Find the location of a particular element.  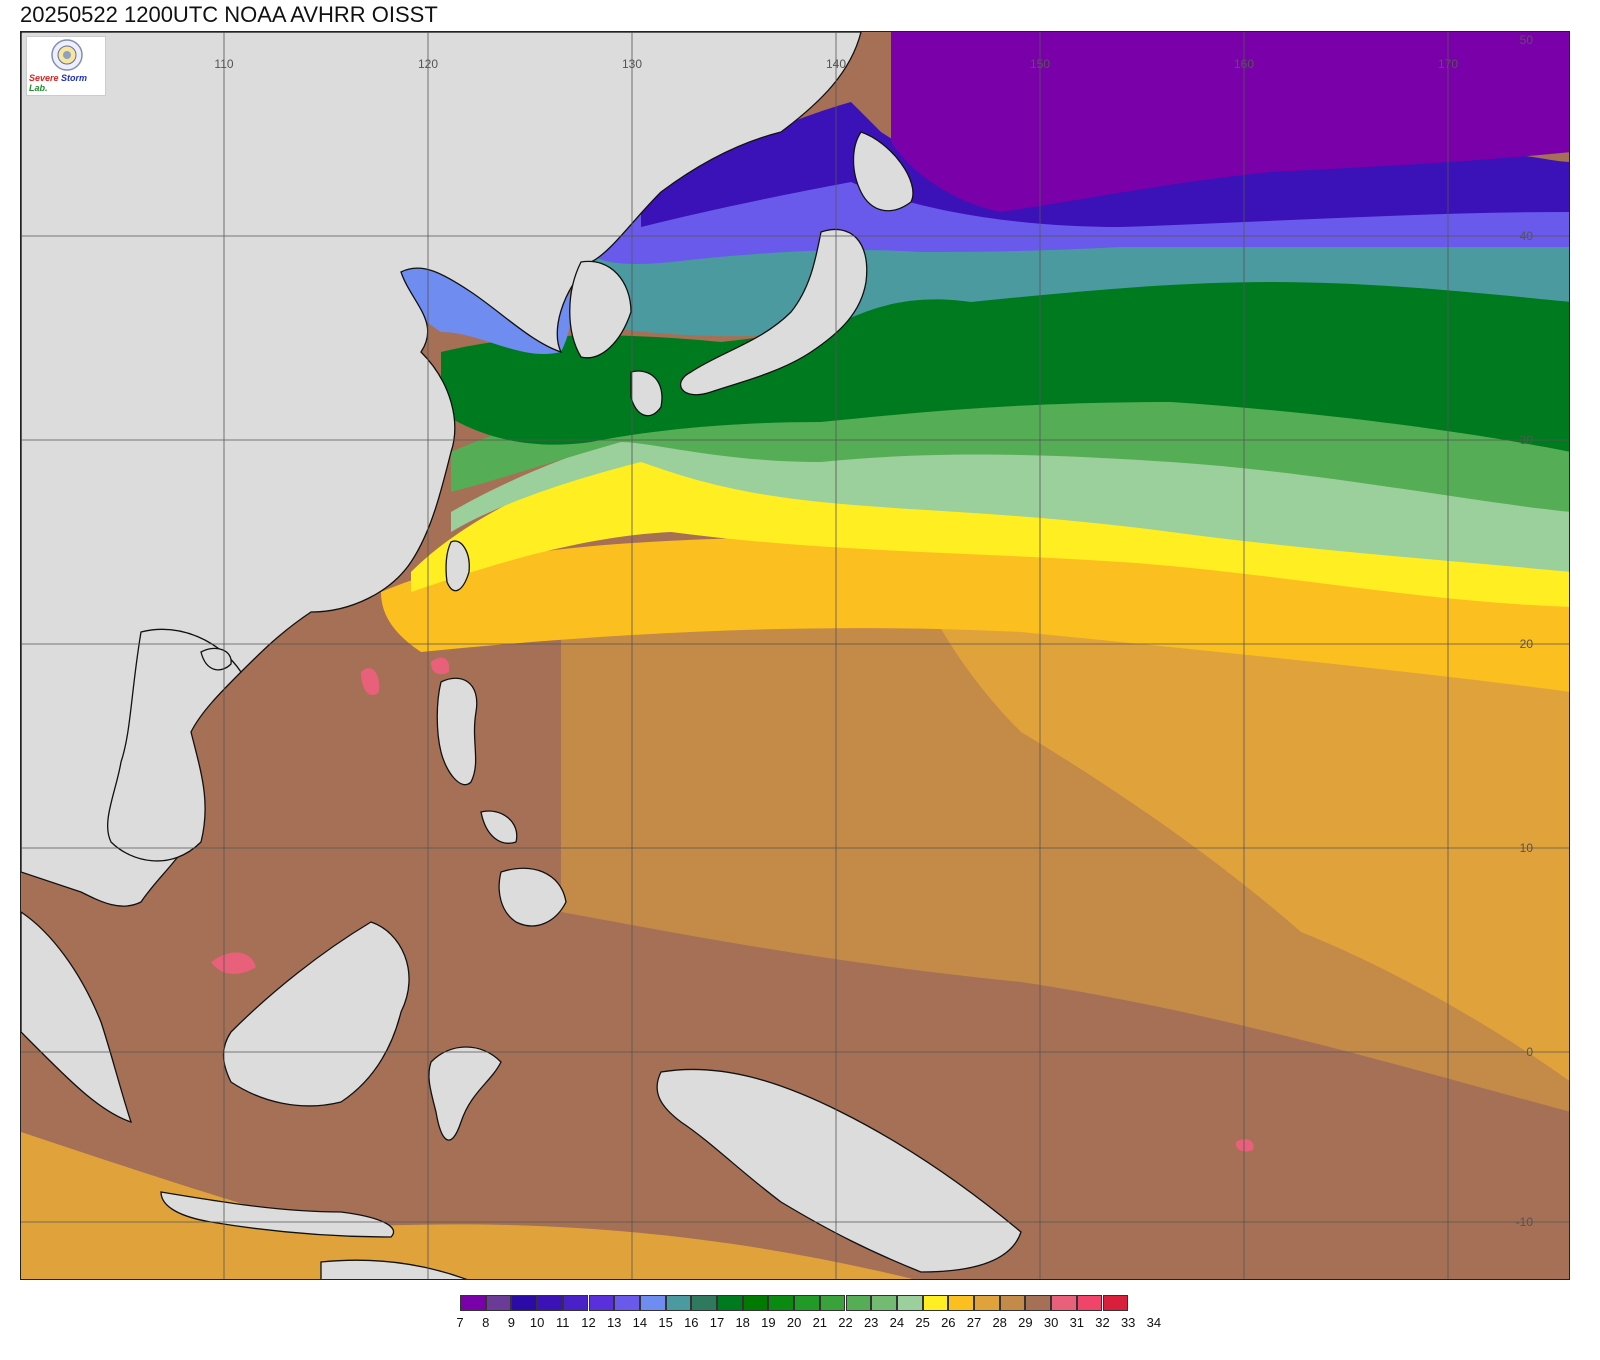

legend-label: 8 is located at coordinates (486, 1322).